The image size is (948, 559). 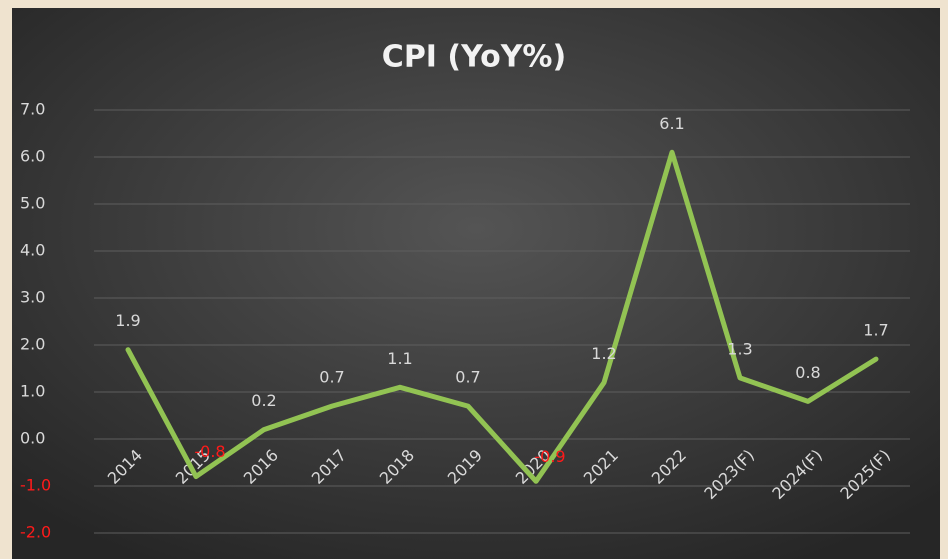 What do you see at coordinates (35, 485) in the screenshot?
I see `y-tick-label: -1.0` at bounding box center [35, 485].